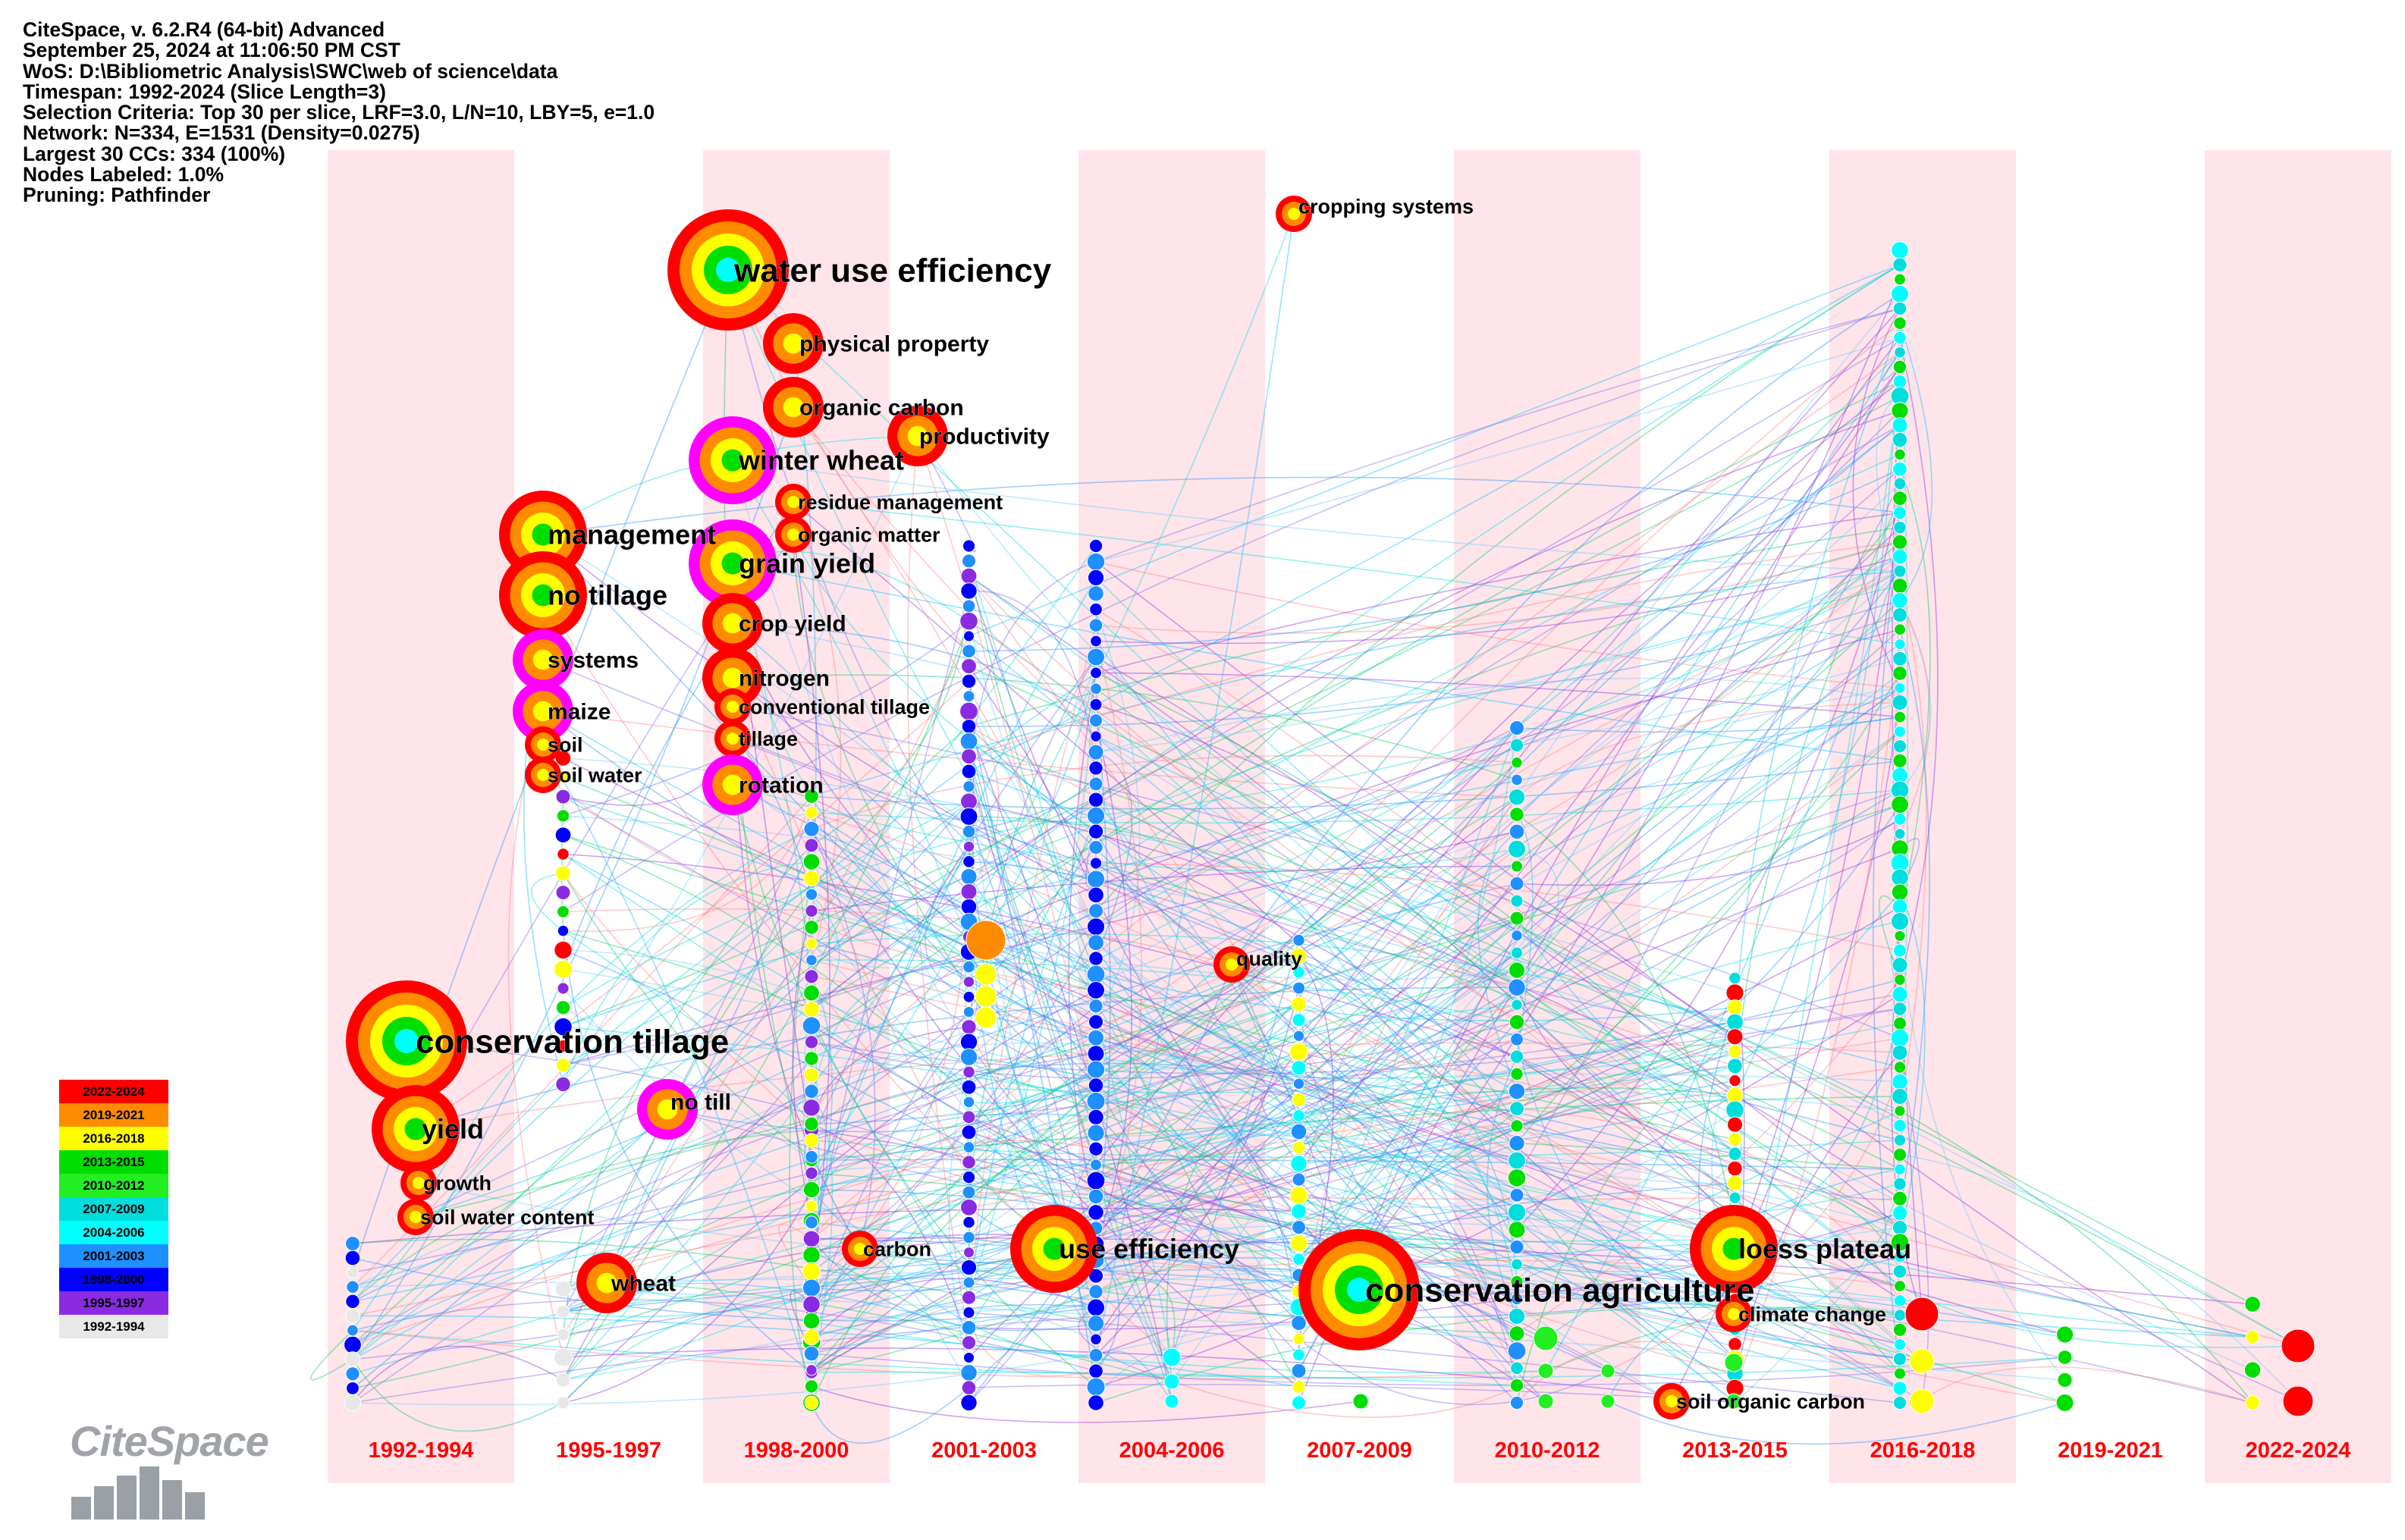 Image resolution: width=2405 pixels, height=1540 pixels. Describe the element at coordinates (2298, 1451) in the screenshot. I see `time-slice-label: 2022-2024` at that location.